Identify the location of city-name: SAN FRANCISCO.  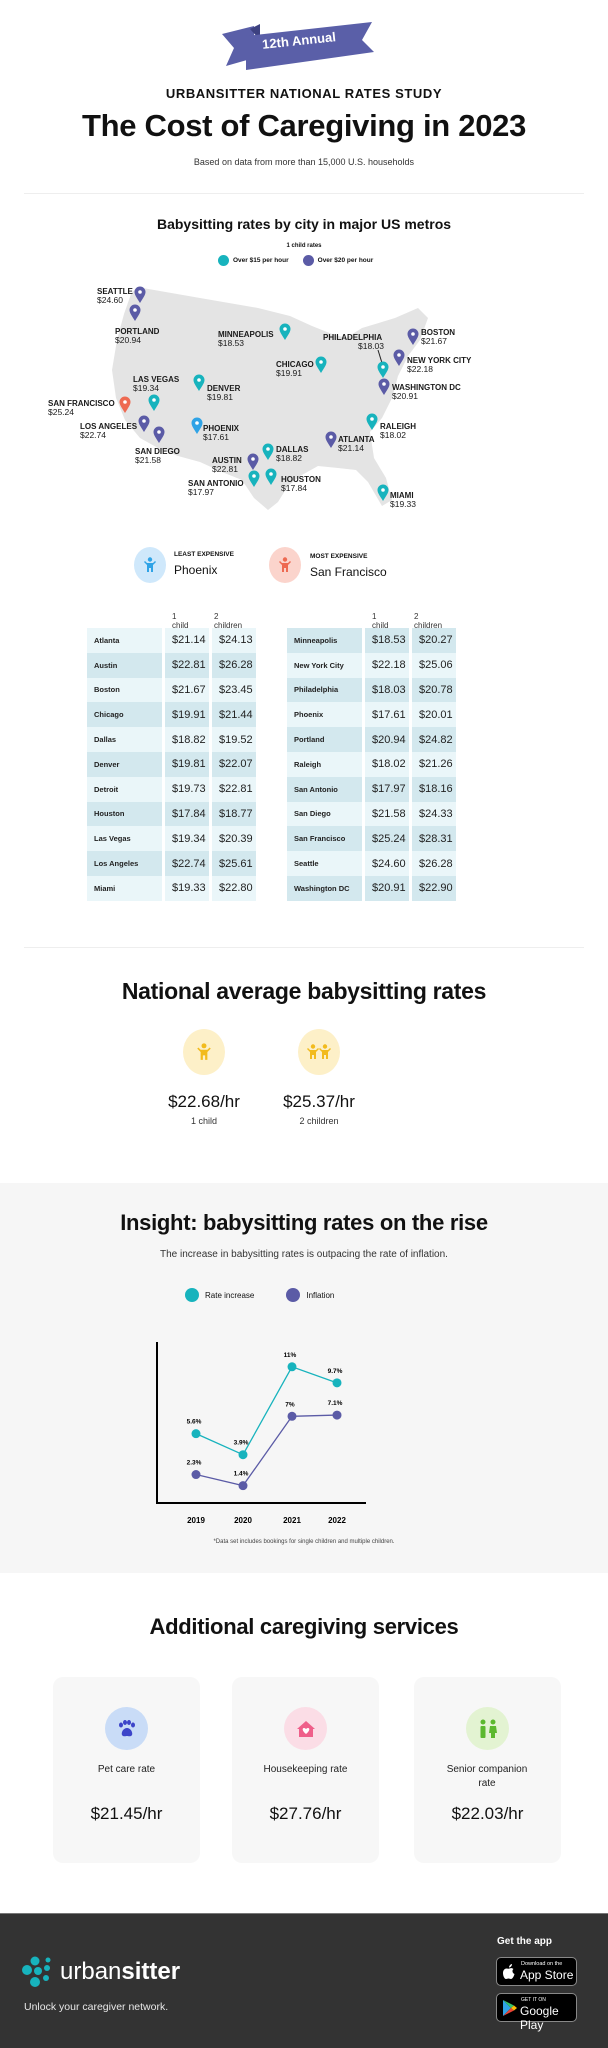
(81, 403).